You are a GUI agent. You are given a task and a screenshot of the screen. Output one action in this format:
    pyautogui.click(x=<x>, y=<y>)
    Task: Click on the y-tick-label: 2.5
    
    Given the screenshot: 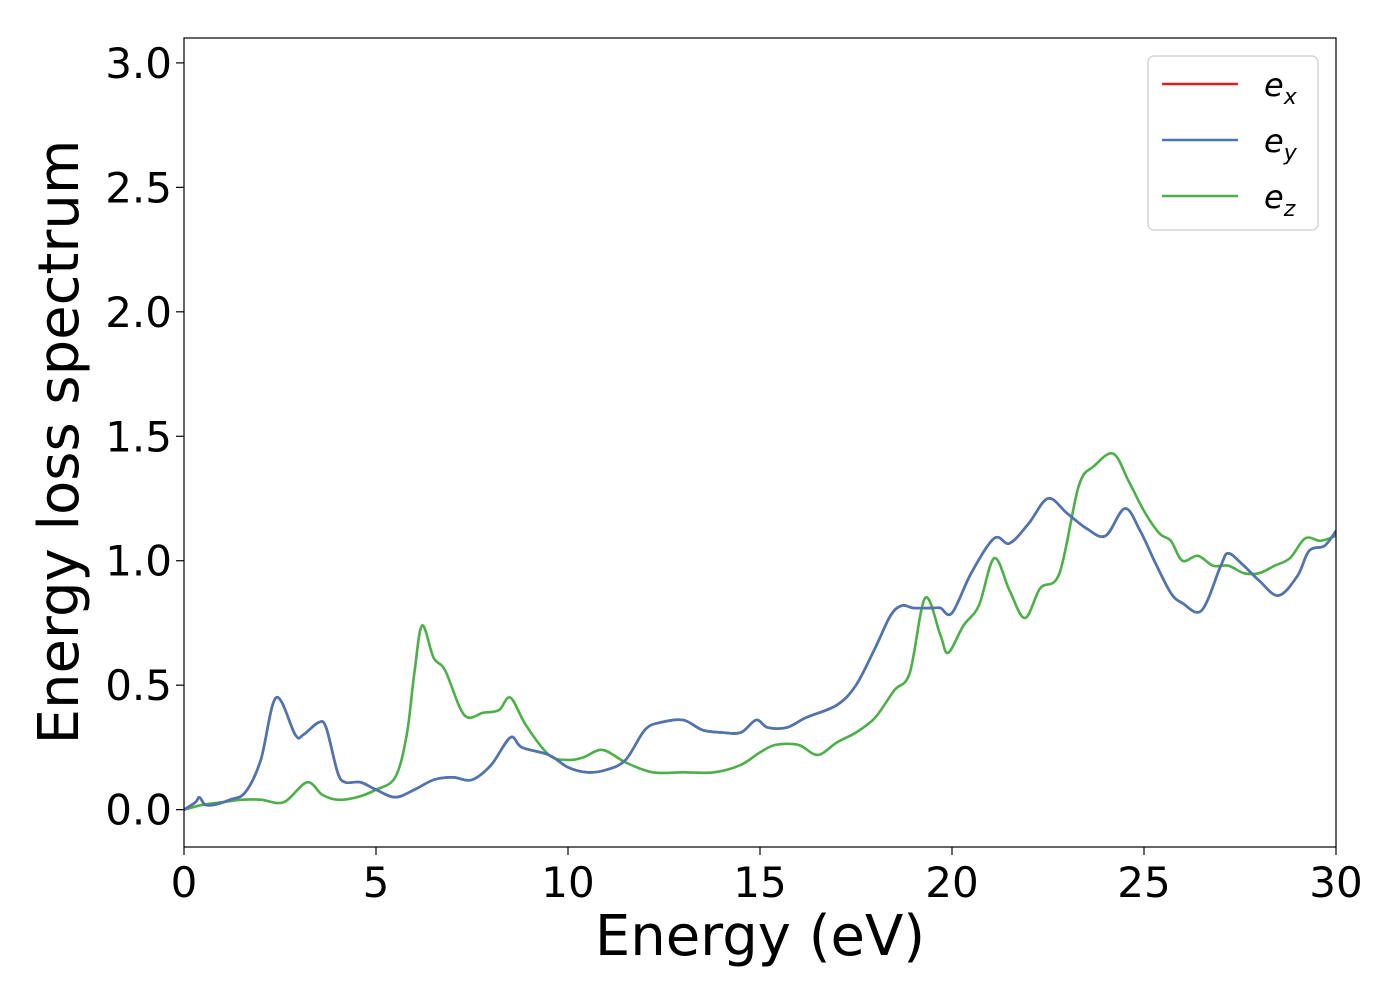 What is the action you would take?
    pyautogui.click(x=138, y=187)
    